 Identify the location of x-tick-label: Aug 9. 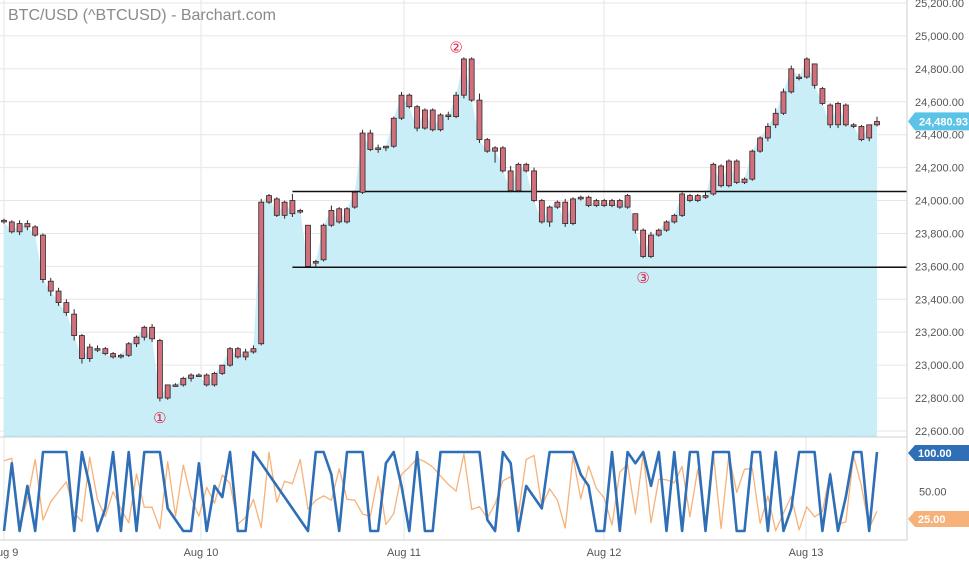
(9, 553).